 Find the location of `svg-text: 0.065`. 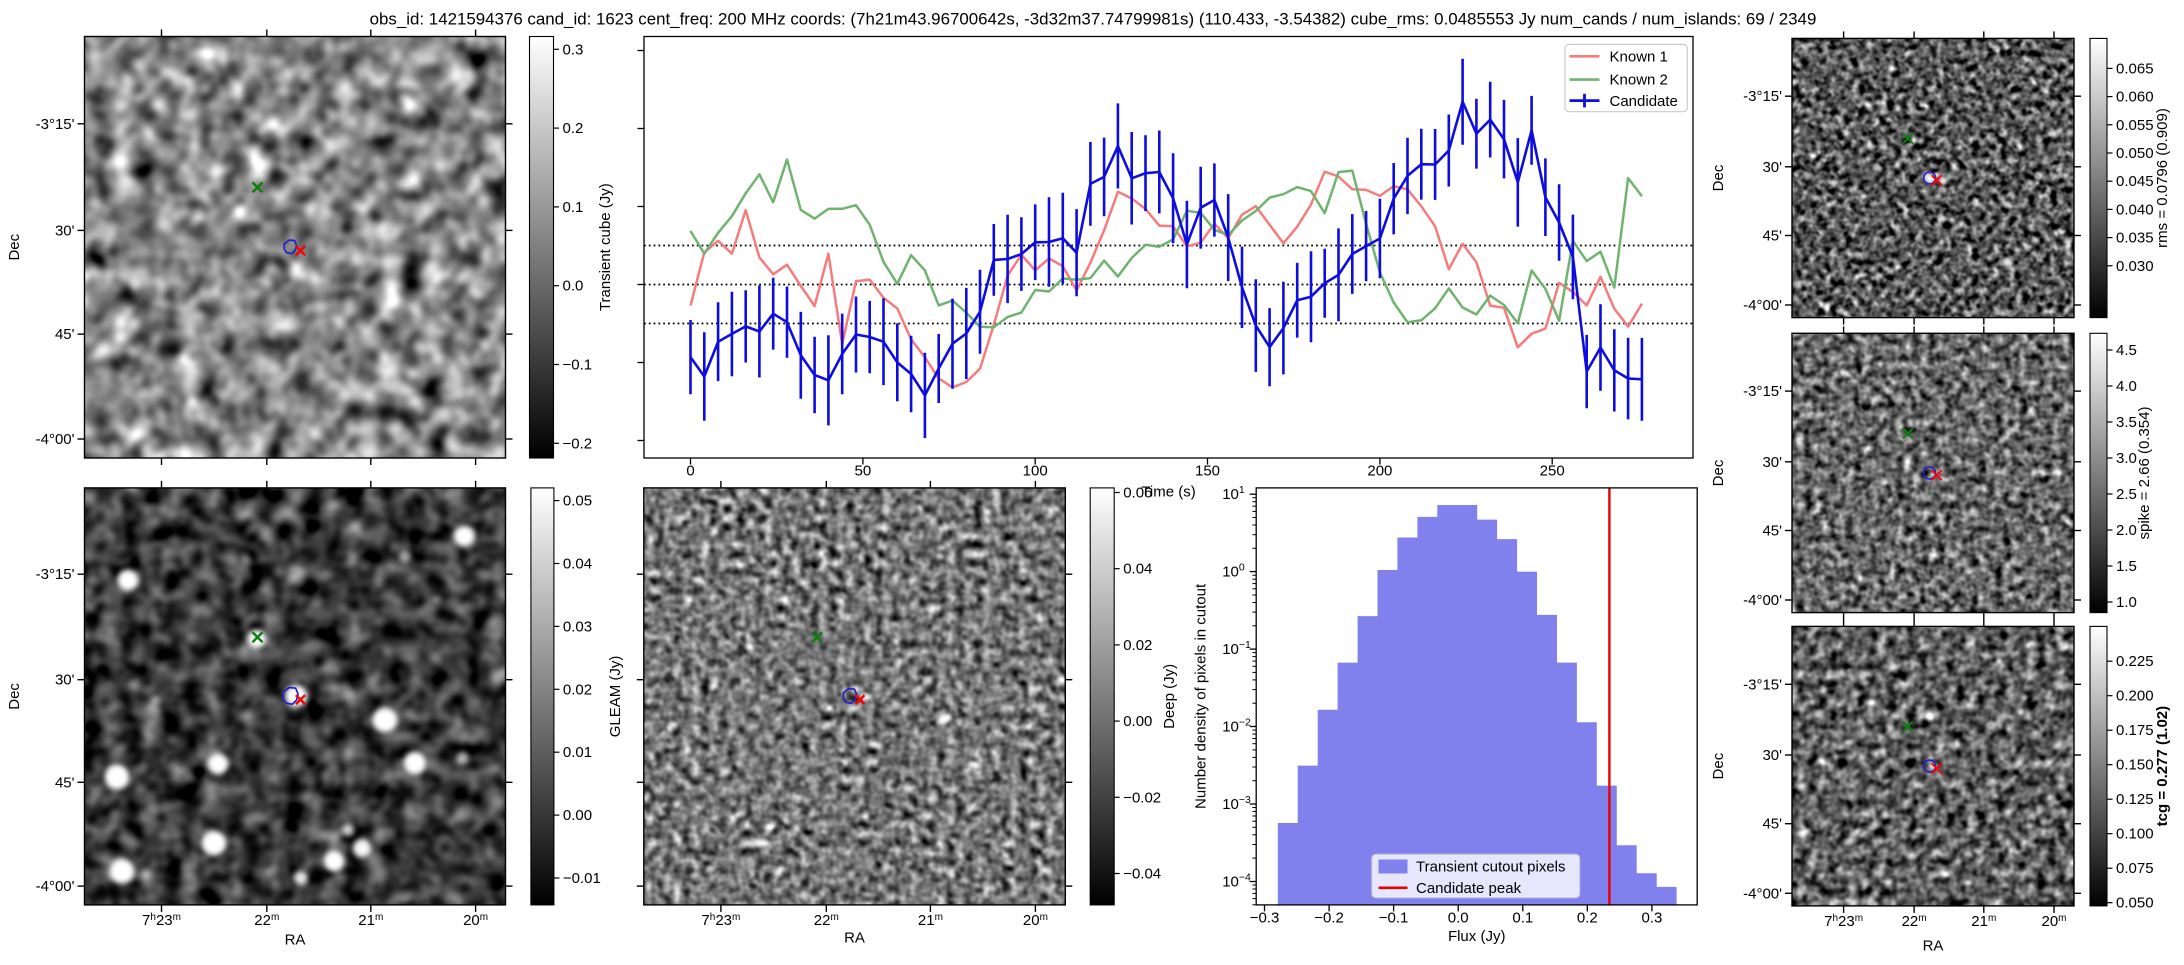

svg-text: 0.065 is located at coordinates (2135, 68).